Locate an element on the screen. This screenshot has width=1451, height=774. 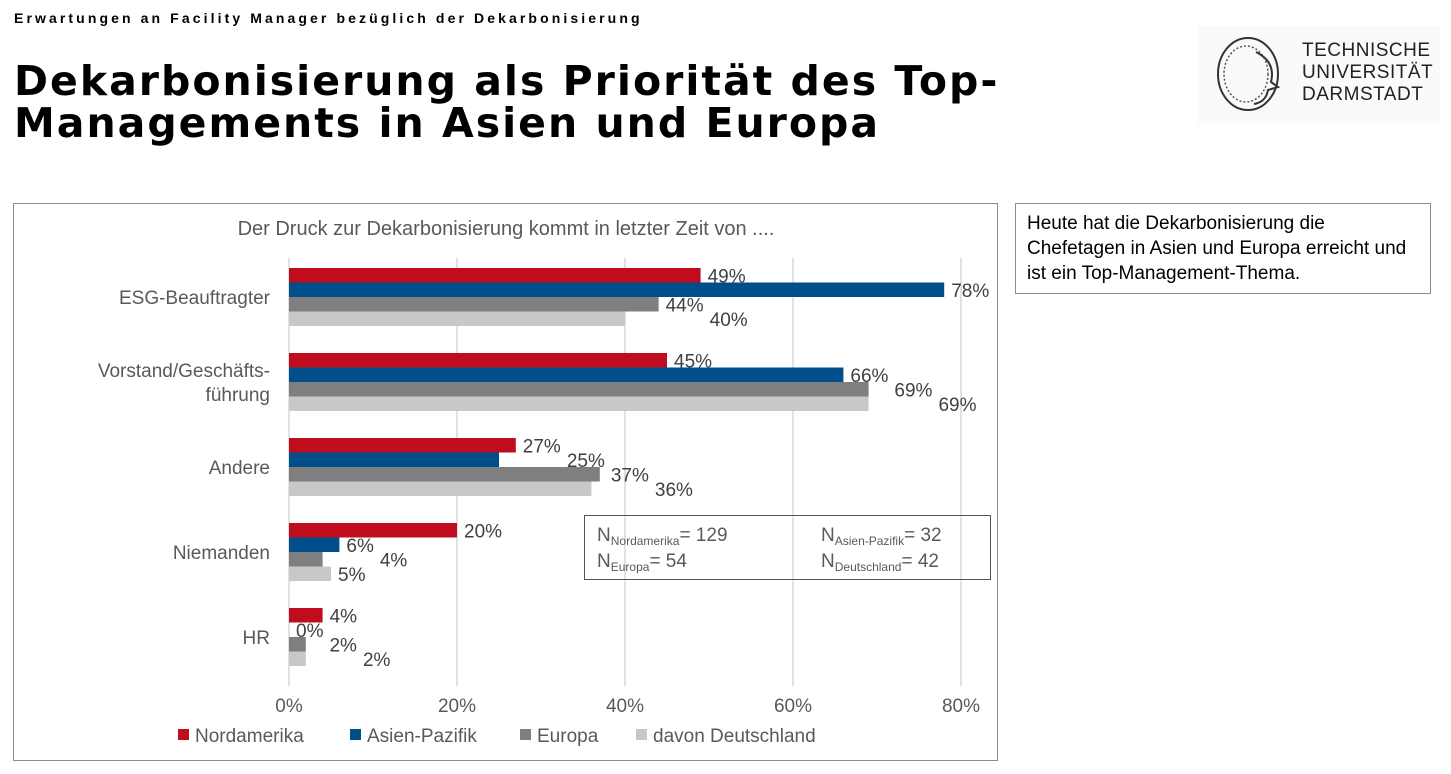
n-europa: NEuropa= 54 is located at coordinates (642, 562).